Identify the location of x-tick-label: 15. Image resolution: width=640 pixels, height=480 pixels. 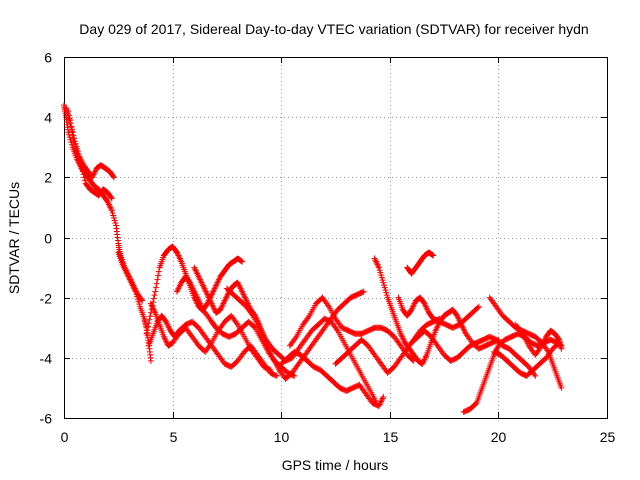
(391, 437).